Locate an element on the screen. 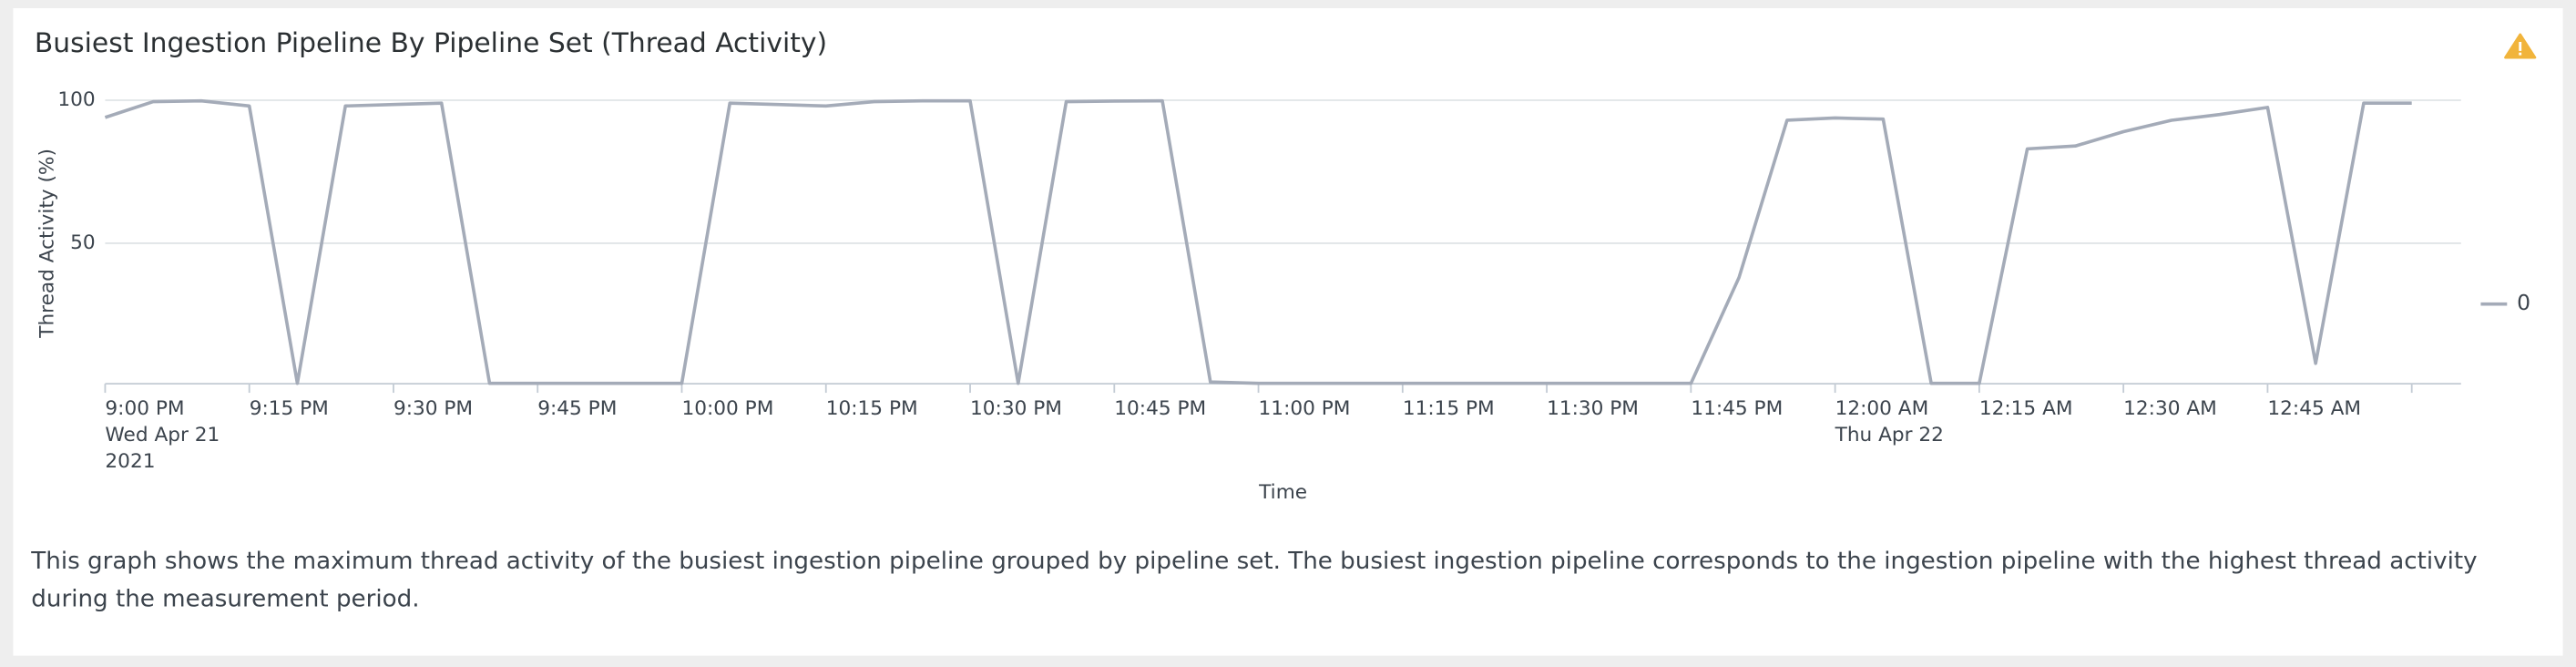 The height and width of the screenshot is (667, 2576). x-tick-label: 11:15 PM is located at coordinates (1449, 408).